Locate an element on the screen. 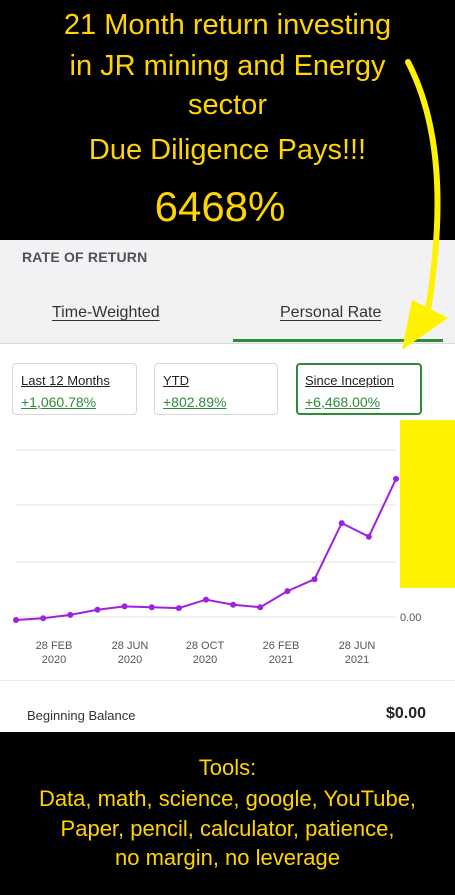 Image resolution: width=455 pixels, height=895 pixels. balance-label: Beginning Balance is located at coordinates (81, 715).